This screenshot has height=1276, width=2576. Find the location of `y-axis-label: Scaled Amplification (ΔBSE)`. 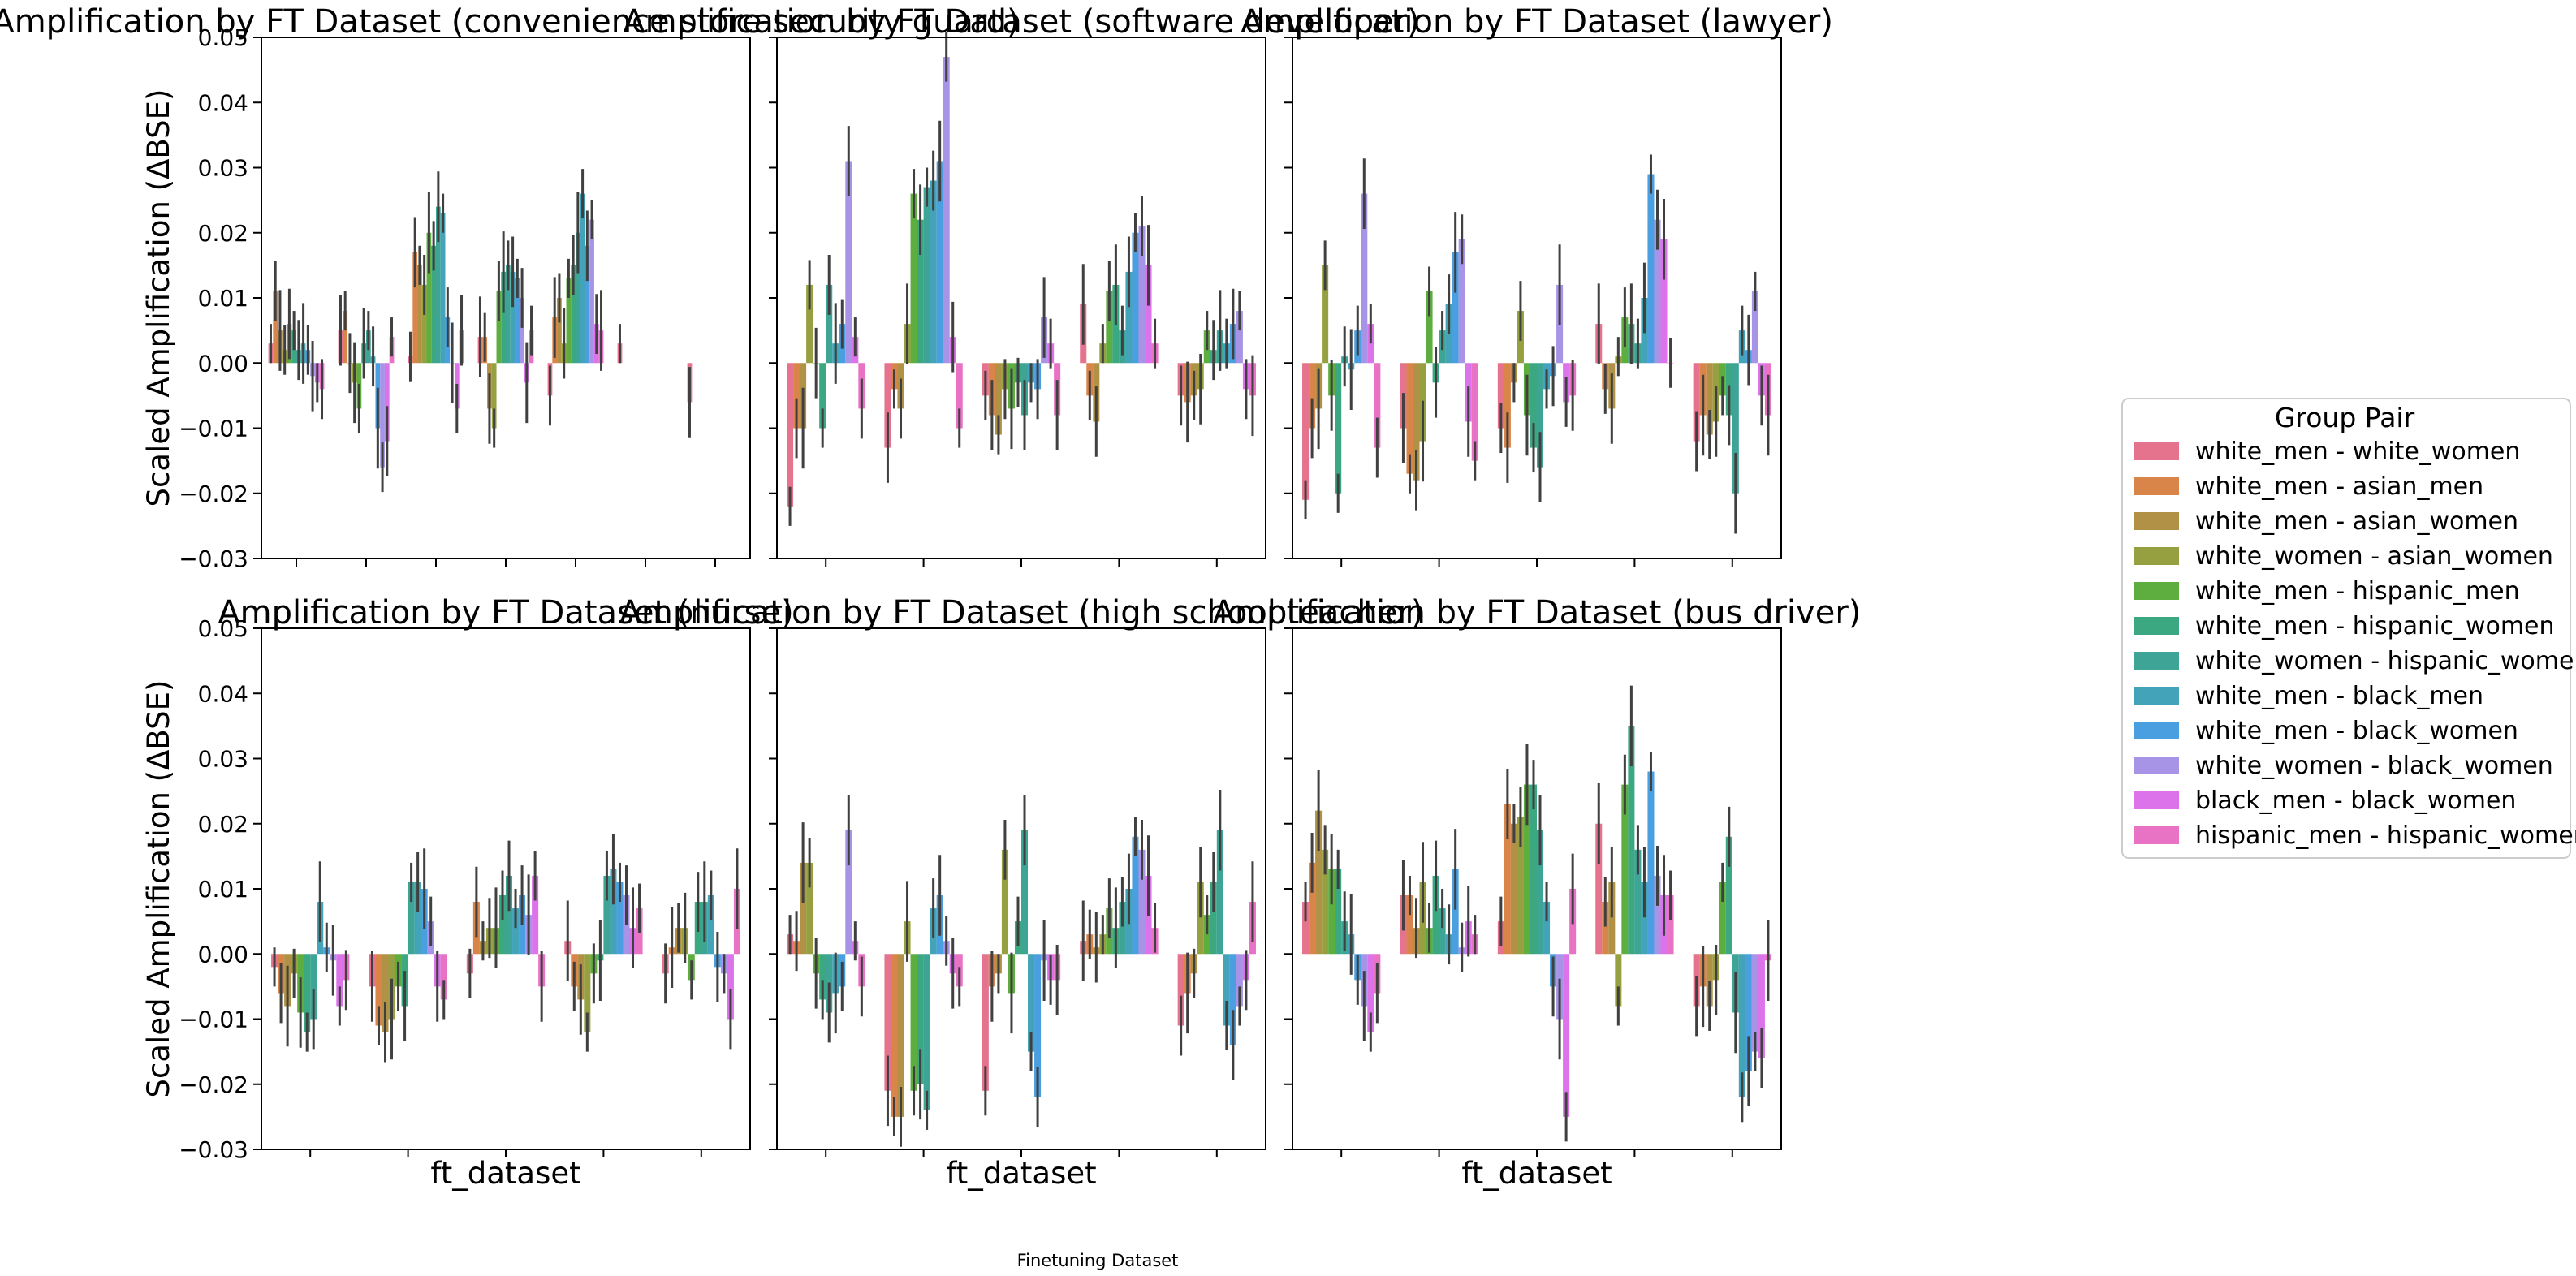

y-axis-label: Scaled Amplification (ΔBSE) is located at coordinates (158, 298).